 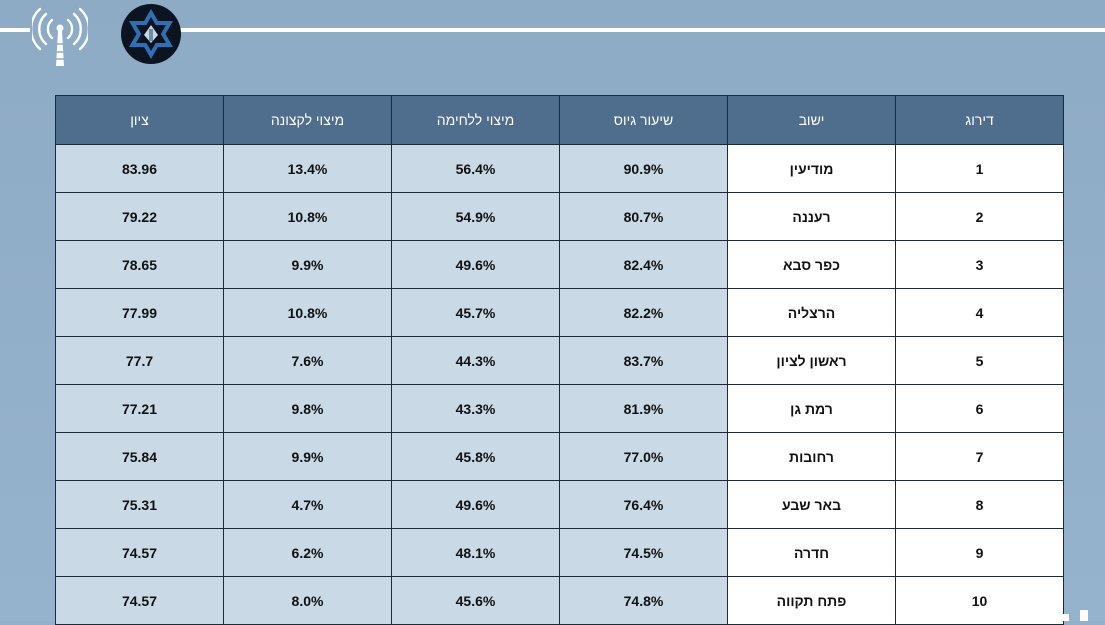 What do you see at coordinates (811, 408) in the screenshot?
I see `city-cell: רמת גן` at bounding box center [811, 408].